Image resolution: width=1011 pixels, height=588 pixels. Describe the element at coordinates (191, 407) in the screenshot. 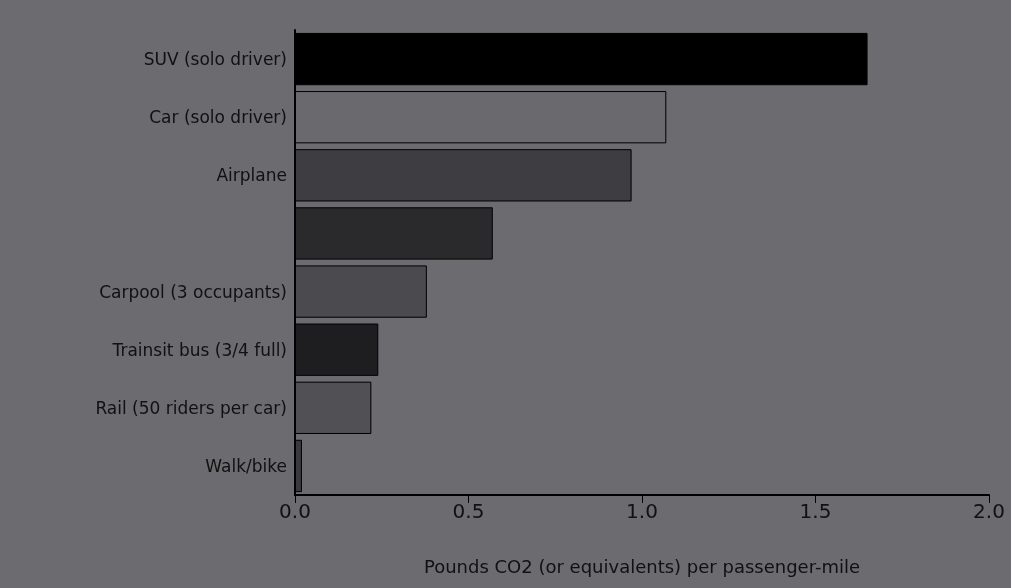

I see `y-tick-label: Rail (50 riders per car)` at that location.